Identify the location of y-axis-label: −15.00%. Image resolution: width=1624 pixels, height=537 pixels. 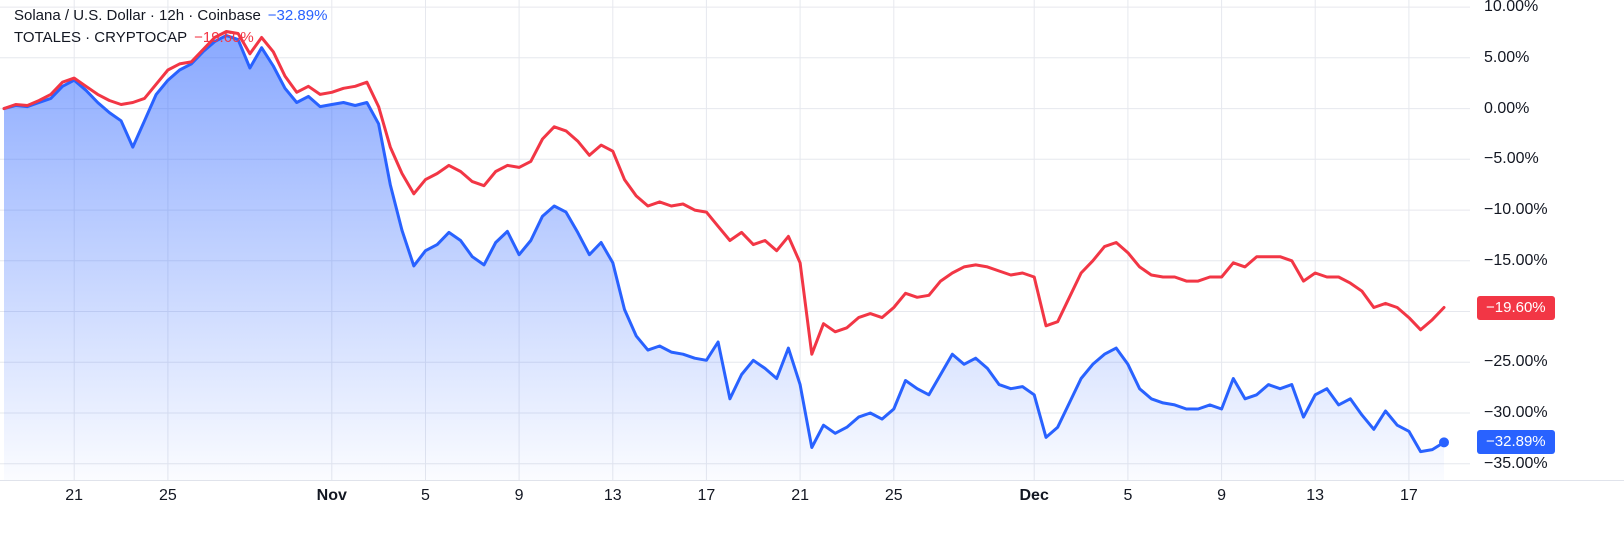
(1516, 260).